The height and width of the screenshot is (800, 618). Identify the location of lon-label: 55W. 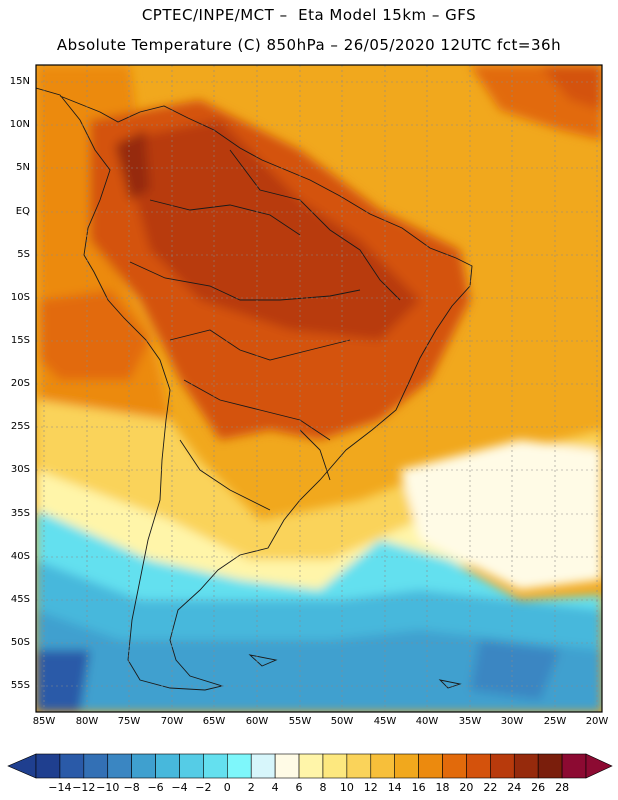
(300, 721).